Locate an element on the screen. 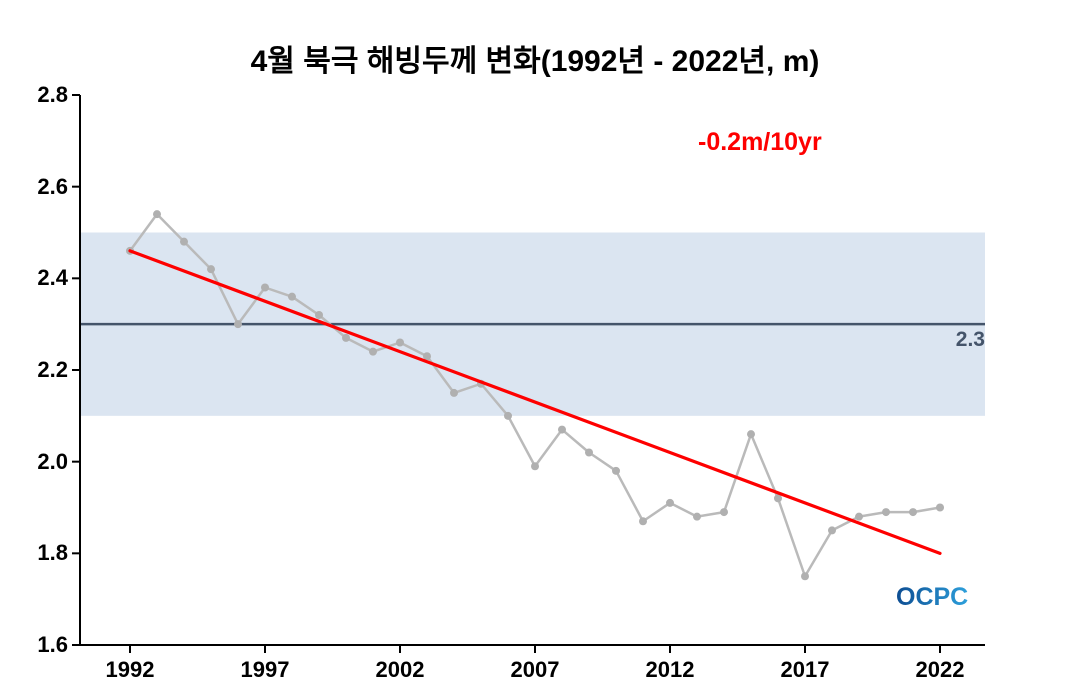 The height and width of the screenshot is (700, 1070). y-tick-label: 2.4 is located at coordinates (52, 278).